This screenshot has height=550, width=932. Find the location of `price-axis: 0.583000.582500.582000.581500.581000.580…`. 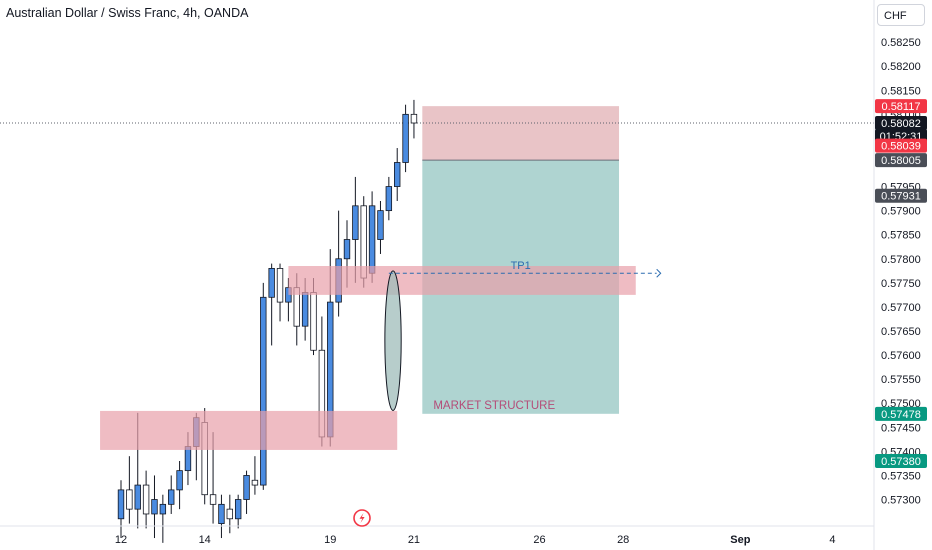

price-axis: 0.583000.582500.582000.581500.581000.580… is located at coordinates (901, 259).